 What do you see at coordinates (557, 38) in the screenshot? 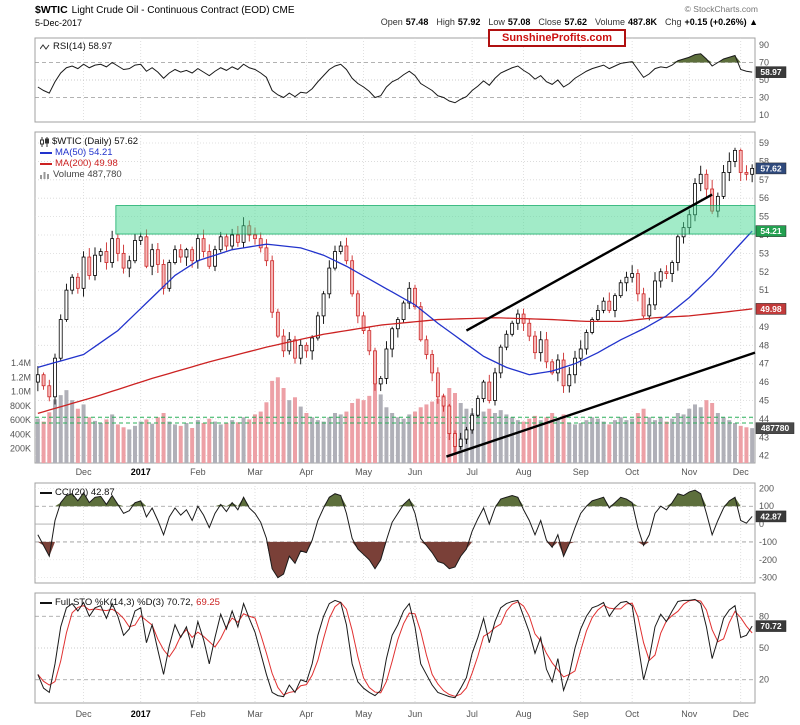
I see `sunshineprofits-watermark: SunshineProfits.com` at bounding box center [557, 38].